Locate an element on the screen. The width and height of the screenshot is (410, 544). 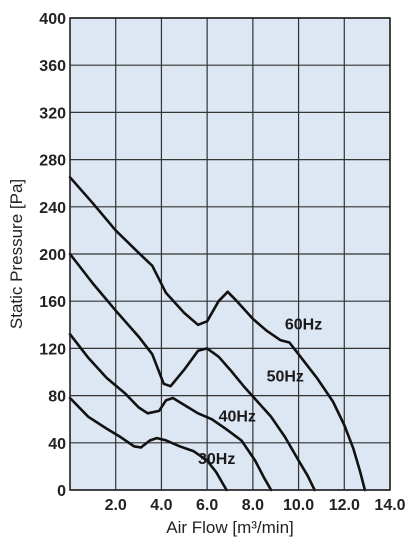
y-tick-label: 200 is located at coordinates (52, 255).